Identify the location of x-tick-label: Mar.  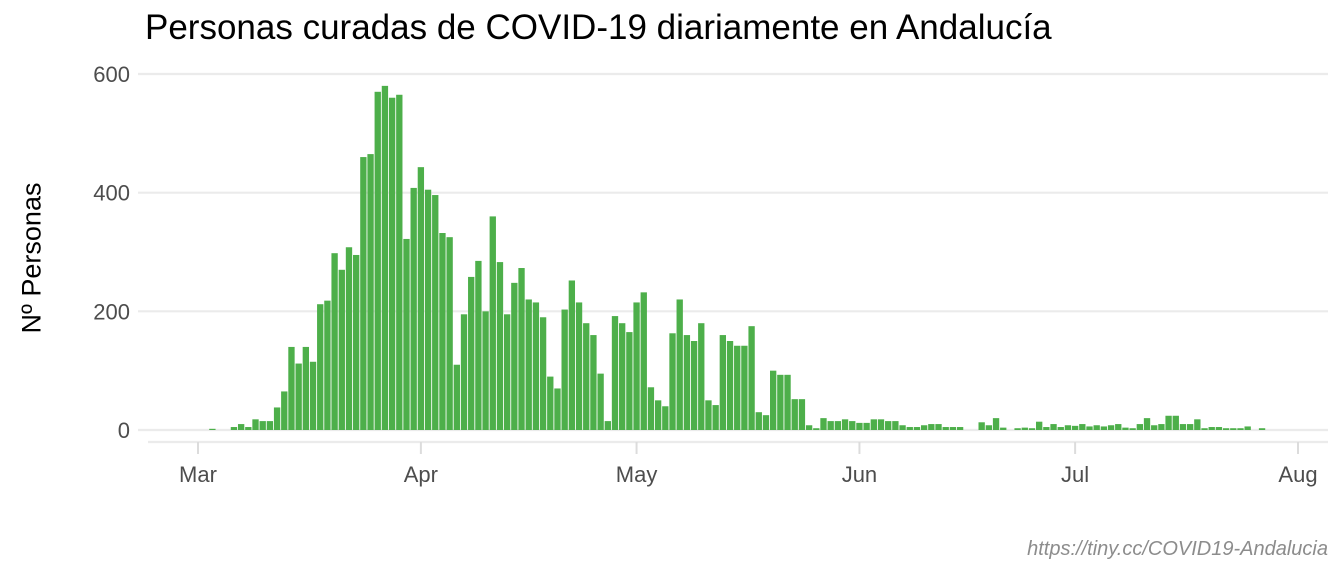
(198, 474).